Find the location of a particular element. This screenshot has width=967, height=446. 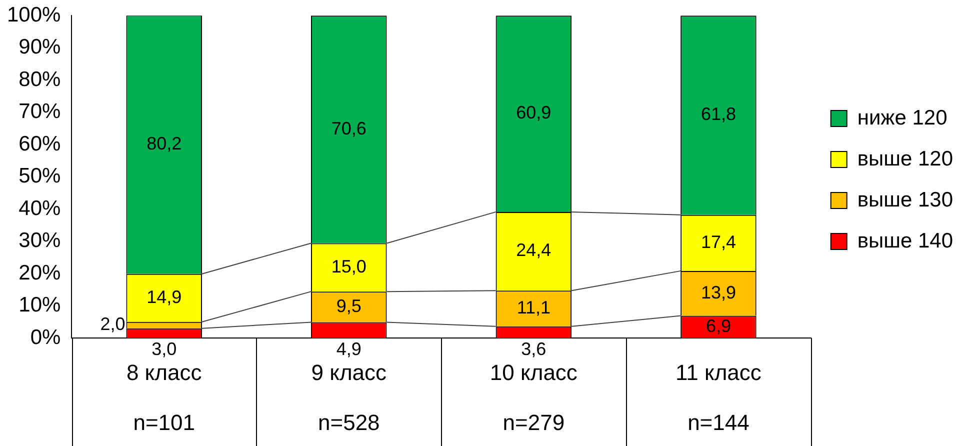

x-tick-label: 11 класс n=144 is located at coordinates (719, 398).